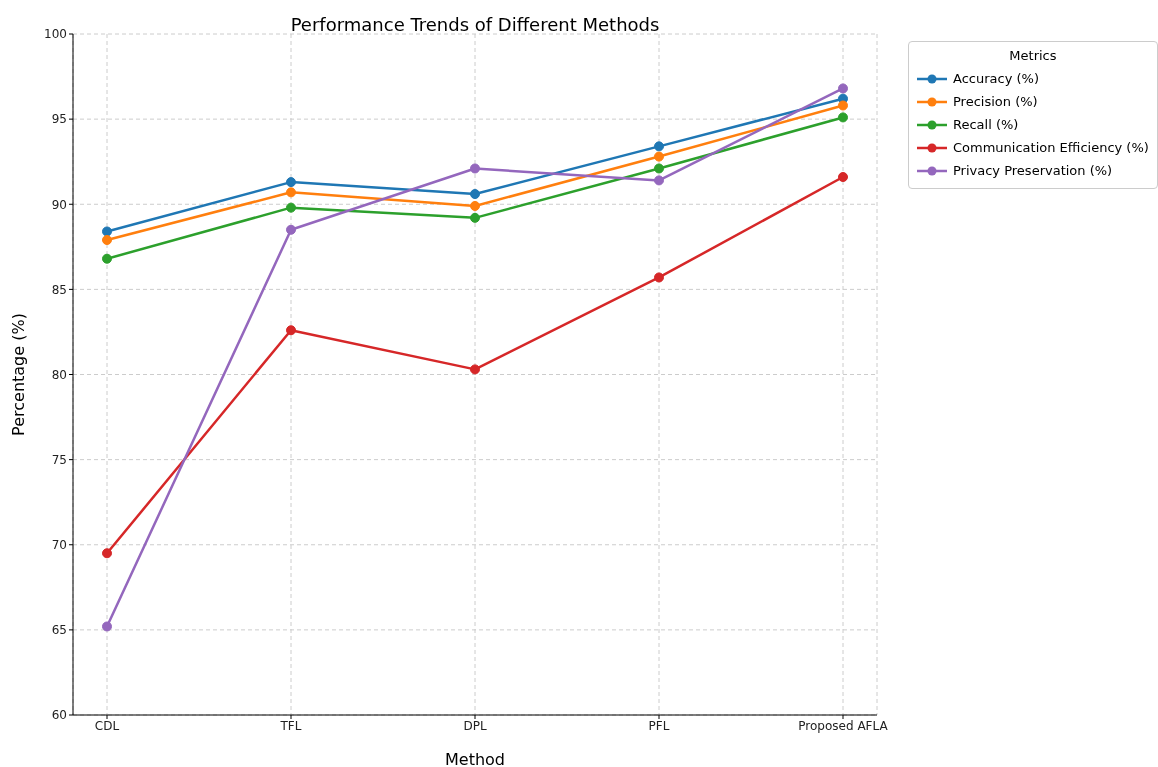  What do you see at coordinates (1051, 148) in the screenshot?
I see `legend-label: Communication Efficiency (%)` at bounding box center [1051, 148].